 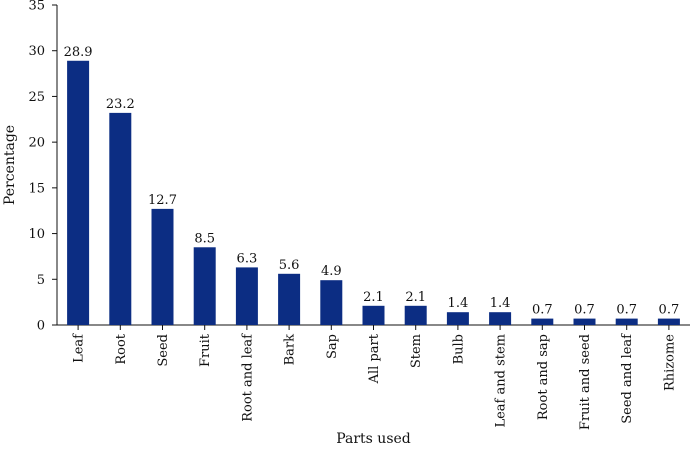 What do you see at coordinates (501, 381) in the screenshot?
I see `category-label: Leaf and stem` at bounding box center [501, 381].